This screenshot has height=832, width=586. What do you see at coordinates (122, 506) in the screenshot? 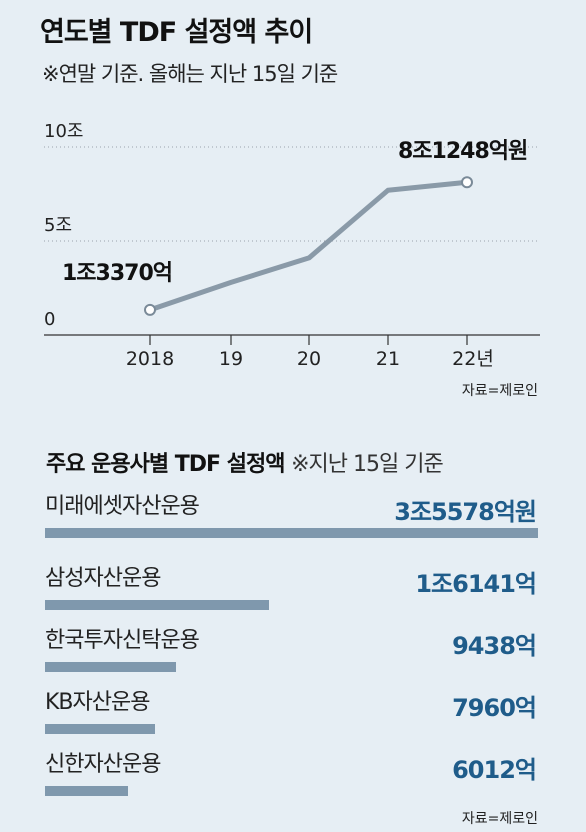
I see `bar-category-label: 미래에셋자산운용` at bounding box center [122, 506].